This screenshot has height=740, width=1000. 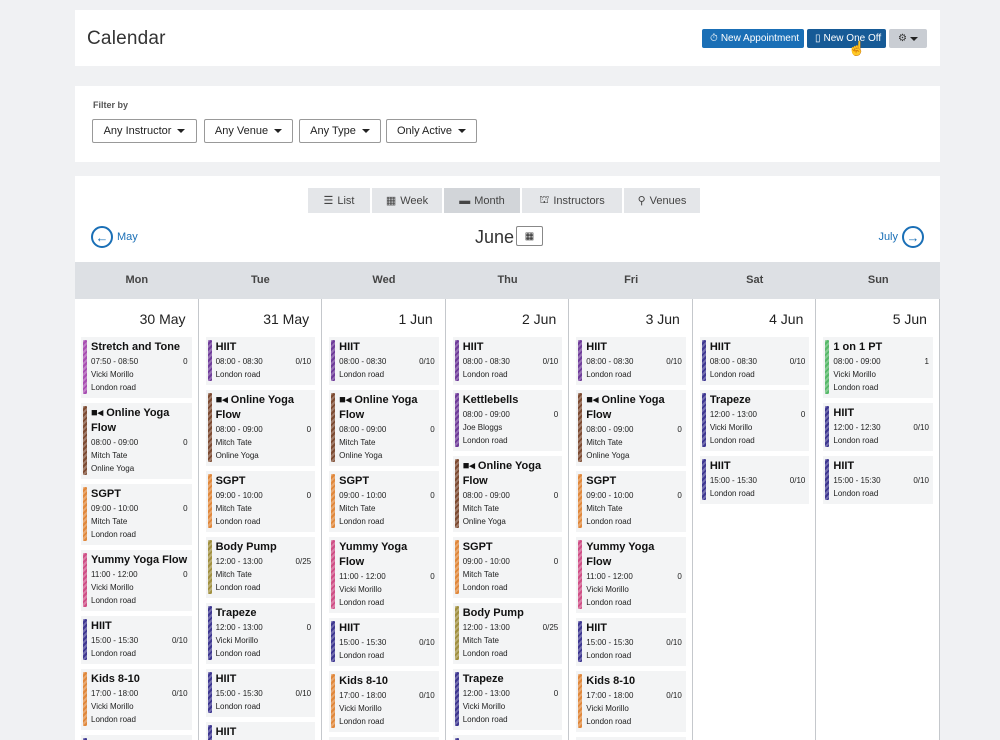 I want to click on new-appointment-button: ⏱ New Appointment, so click(x=753, y=38).